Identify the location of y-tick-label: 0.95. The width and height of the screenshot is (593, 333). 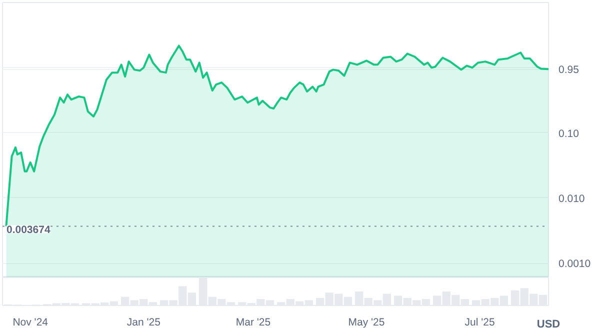
(569, 70).